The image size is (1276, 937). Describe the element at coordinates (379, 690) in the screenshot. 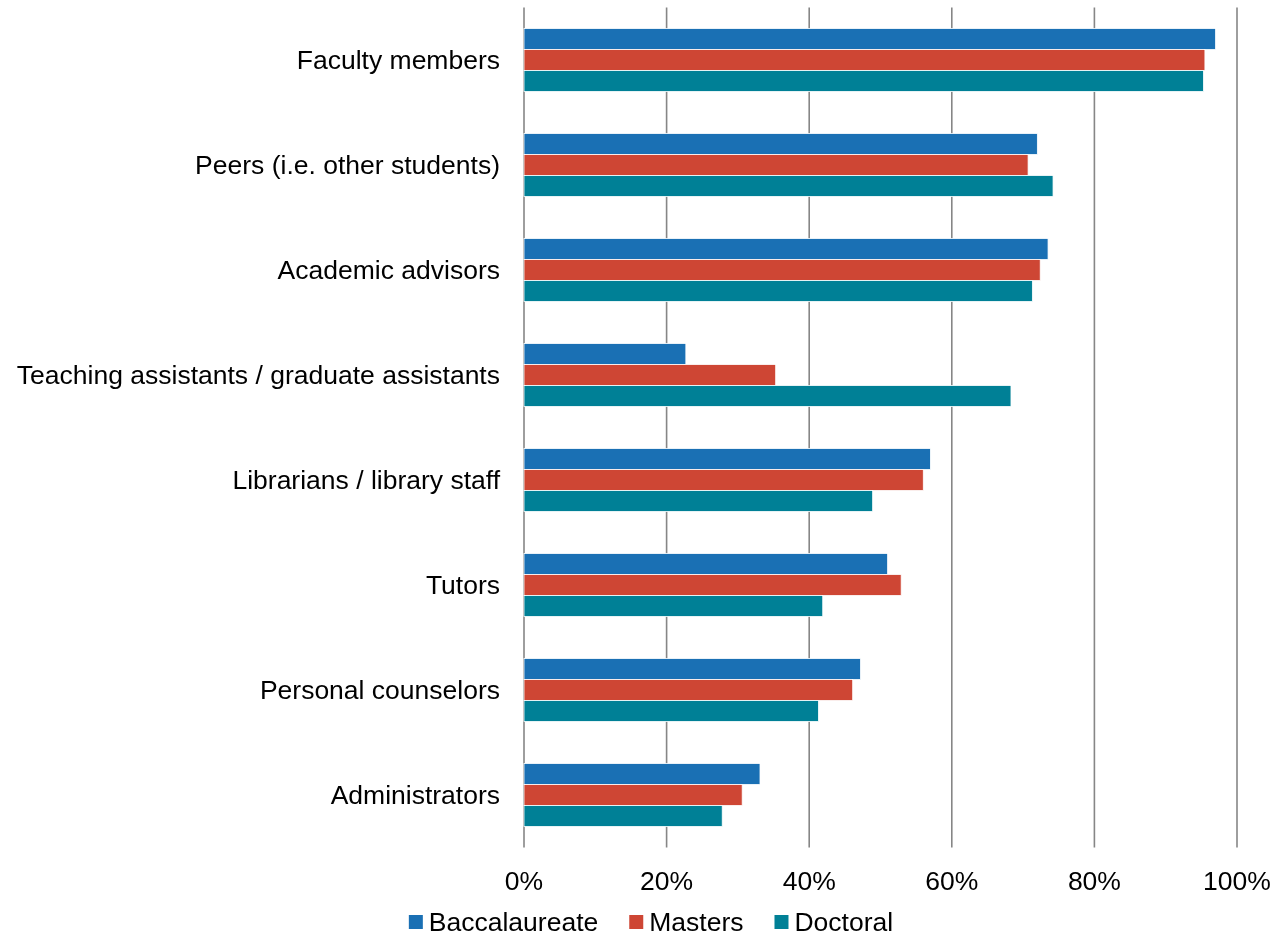

I see `y-tick-label: Personal counselors` at that location.